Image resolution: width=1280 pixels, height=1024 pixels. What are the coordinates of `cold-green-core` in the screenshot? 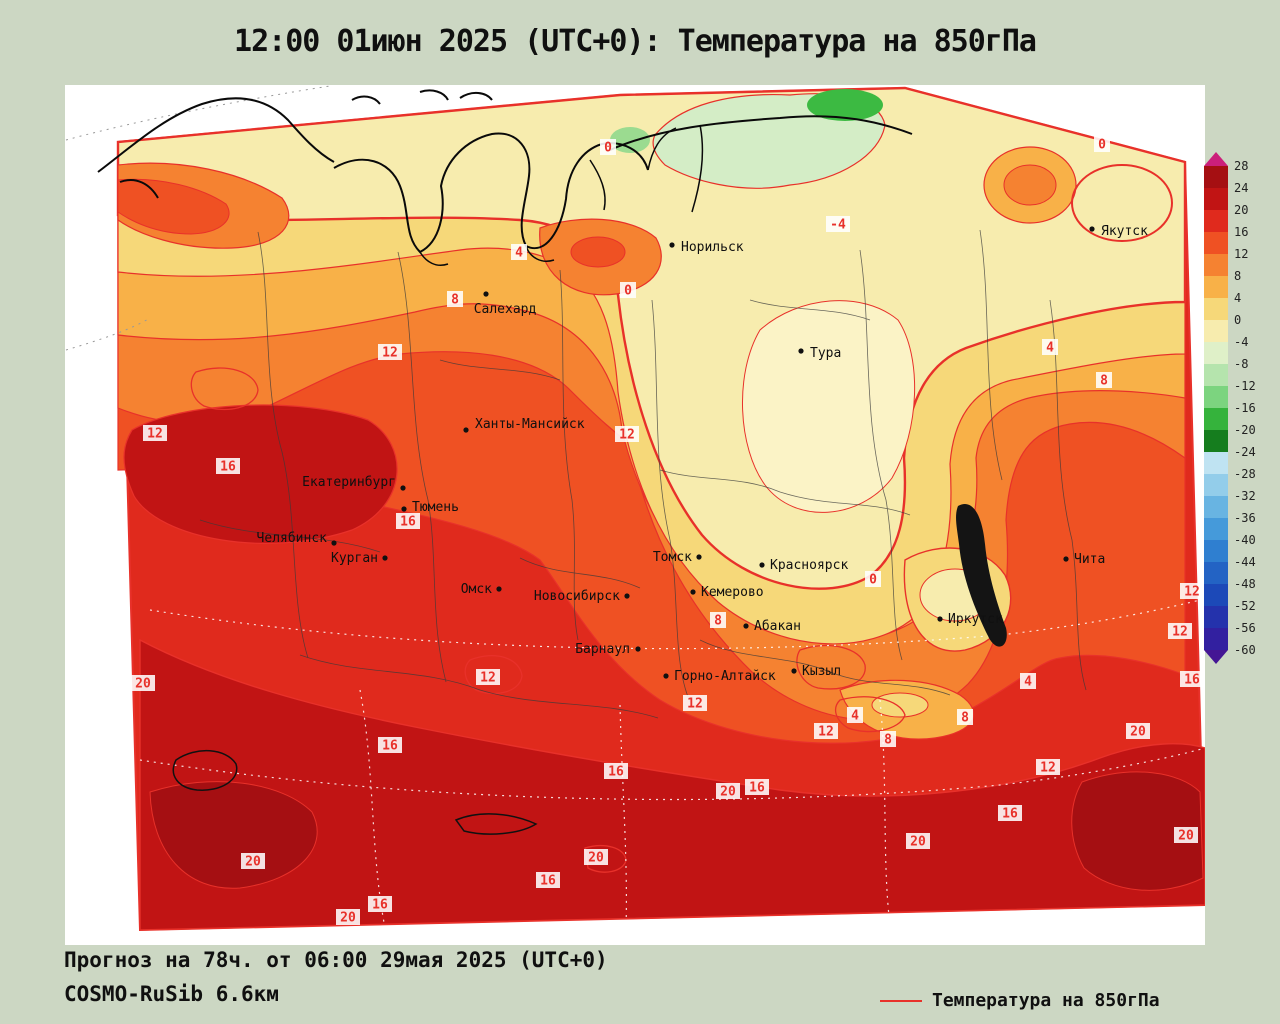 It's located at (845, 105).